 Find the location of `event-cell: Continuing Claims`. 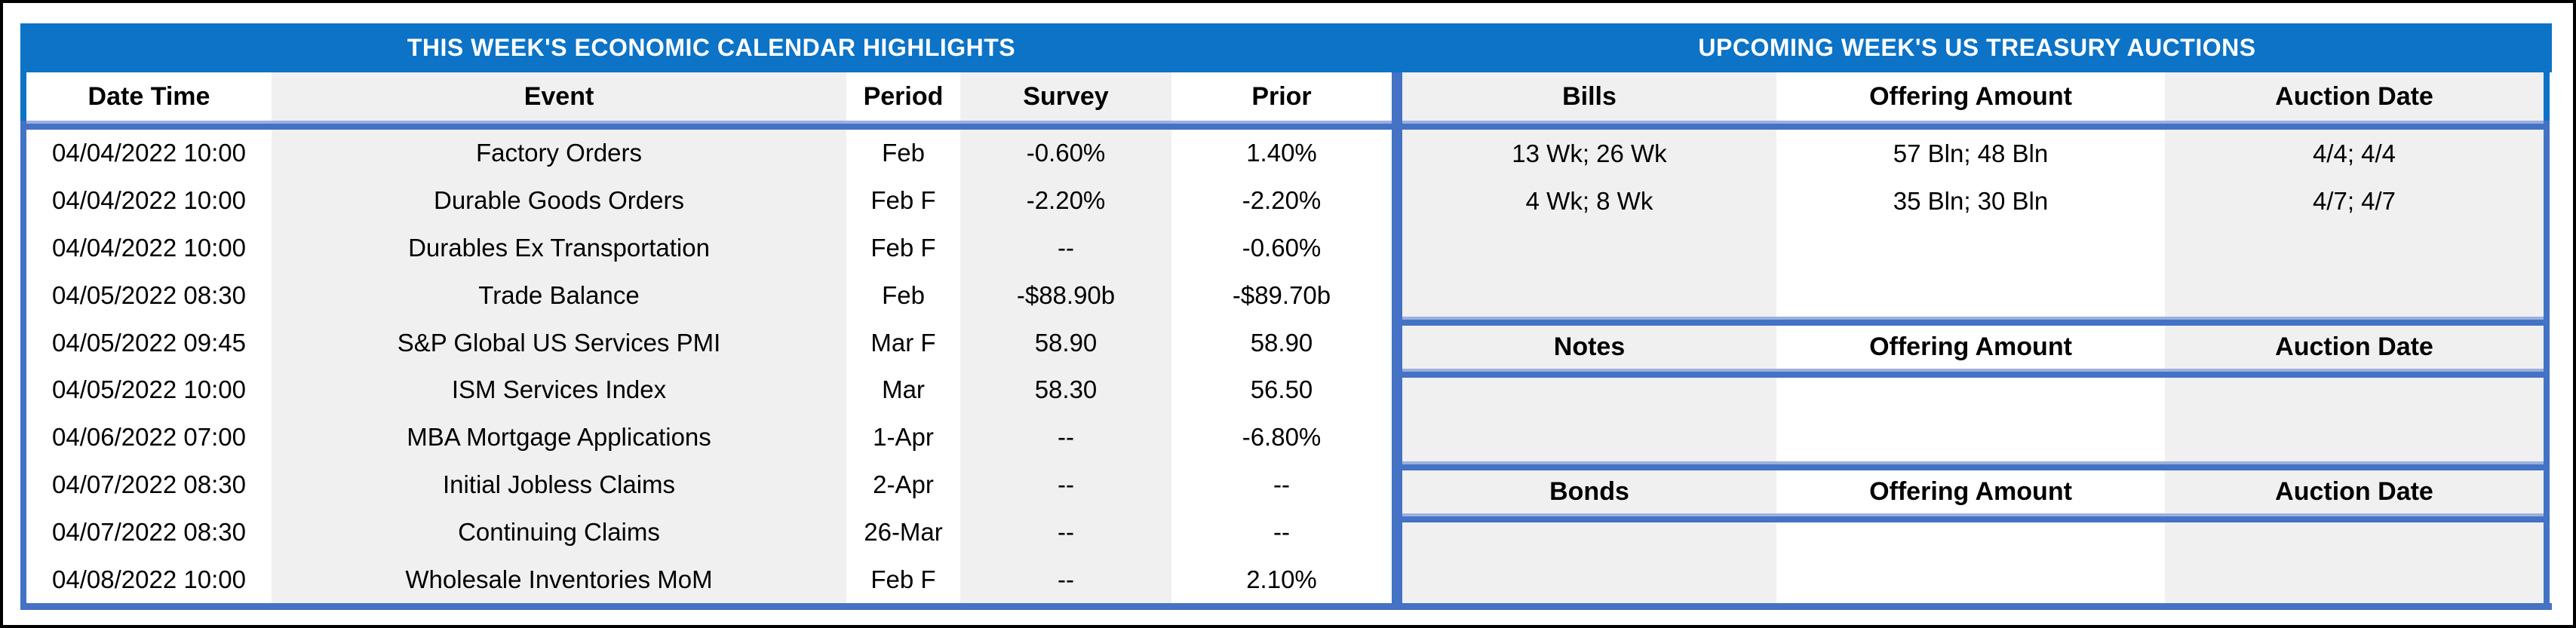

event-cell: Continuing Claims is located at coordinates (559, 532).